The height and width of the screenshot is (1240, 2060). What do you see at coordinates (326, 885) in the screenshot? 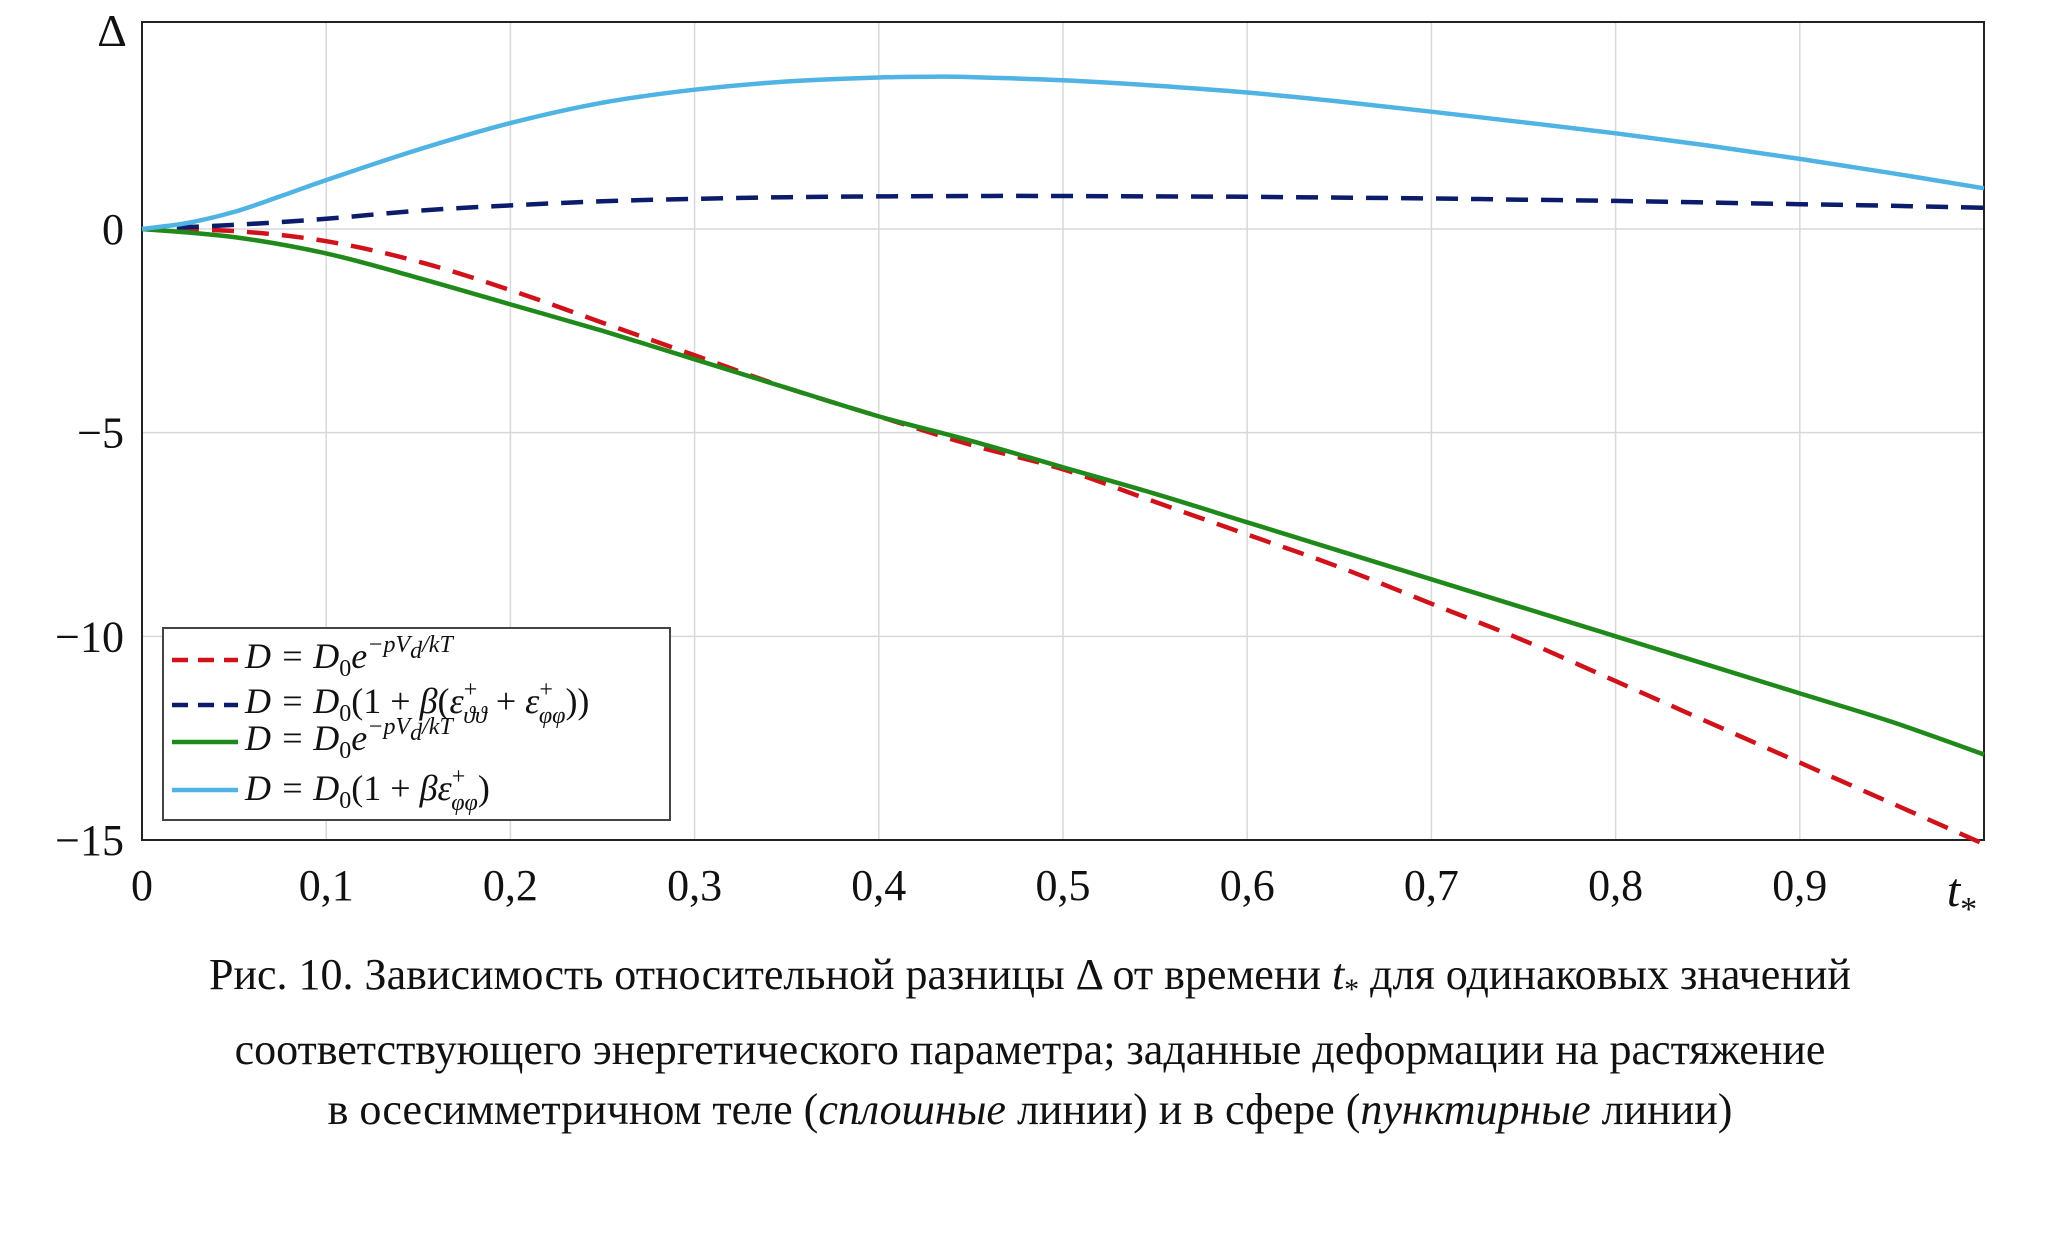
I see `x-tick-label: 0,1` at bounding box center [326, 885].